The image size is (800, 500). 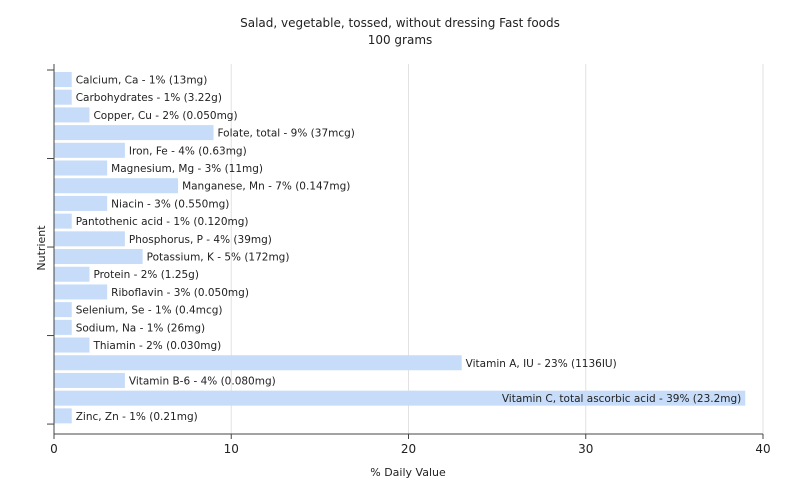 What do you see at coordinates (41, 248) in the screenshot?
I see `y-axis-title: Nutrient` at bounding box center [41, 248].